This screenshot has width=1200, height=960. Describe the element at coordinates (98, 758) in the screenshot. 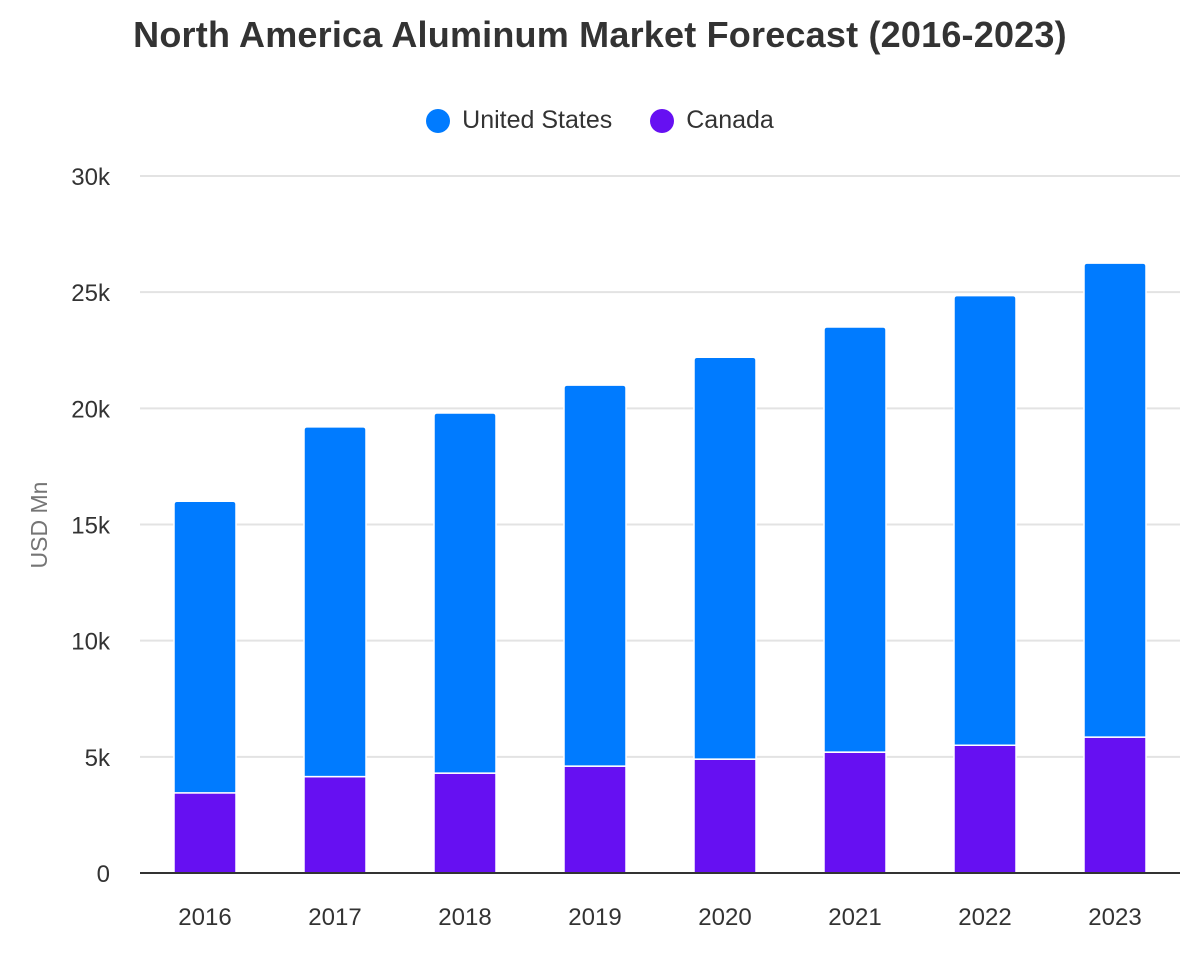

I see `y-tick-label: 5k` at that location.